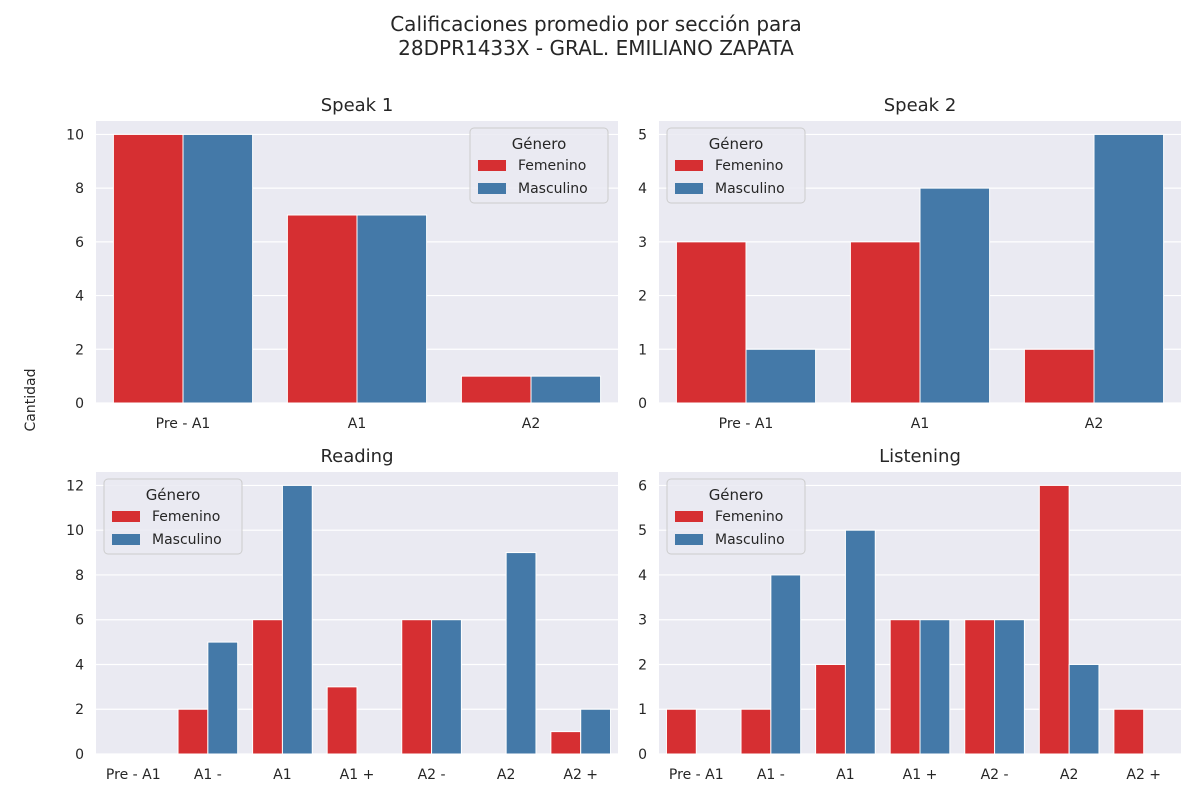 The height and width of the screenshot is (800, 1200). What do you see at coordinates (596, 48) in the screenshot?
I see `figure-title-line-2: 28DPR1433X - GRAL. EMILIANO ZAPATA` at bounding box center [596, 48].